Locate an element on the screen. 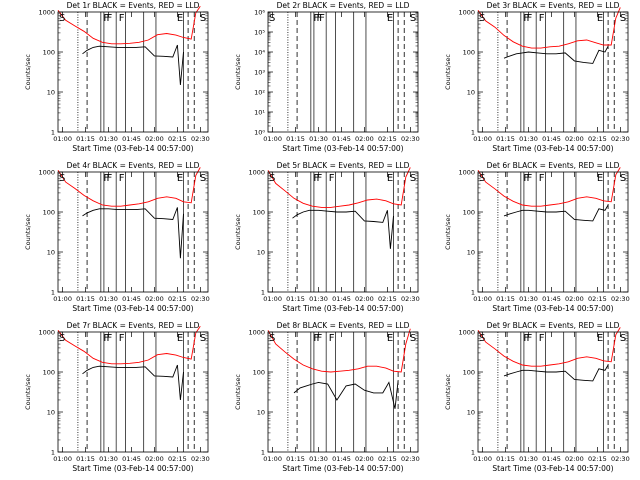  y-tick-label: 10³ is located at coordinates (259, 73).